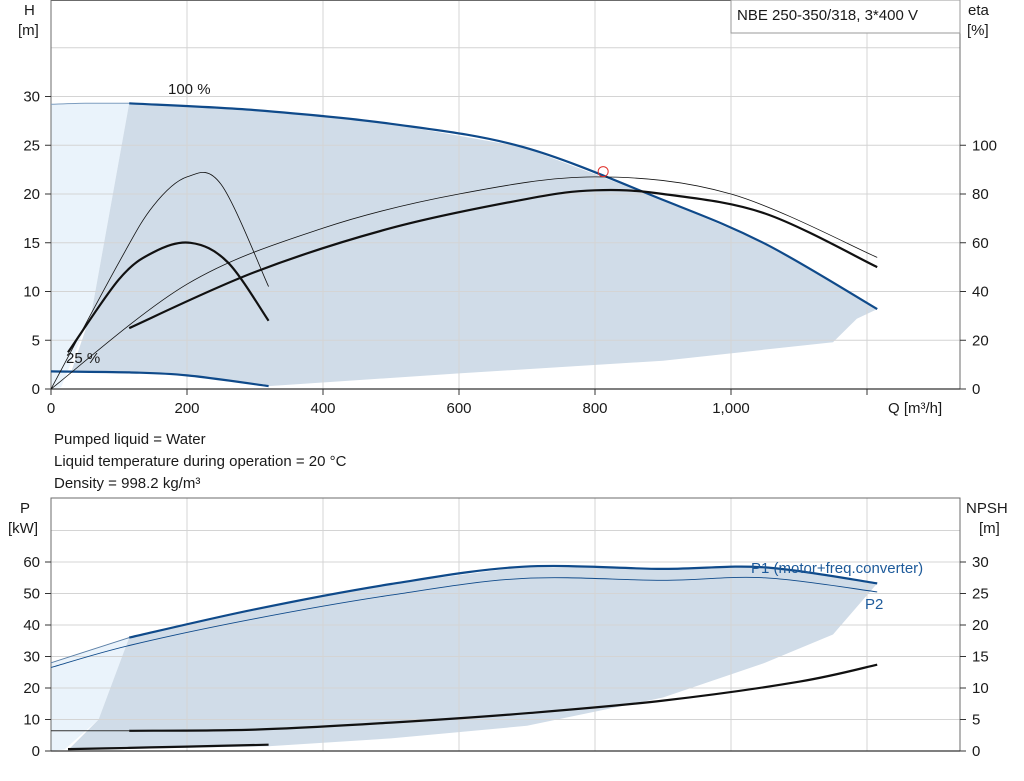 The height and width of the screenshot is (781, 1024). I want to click on title-box, so click(845, 17).